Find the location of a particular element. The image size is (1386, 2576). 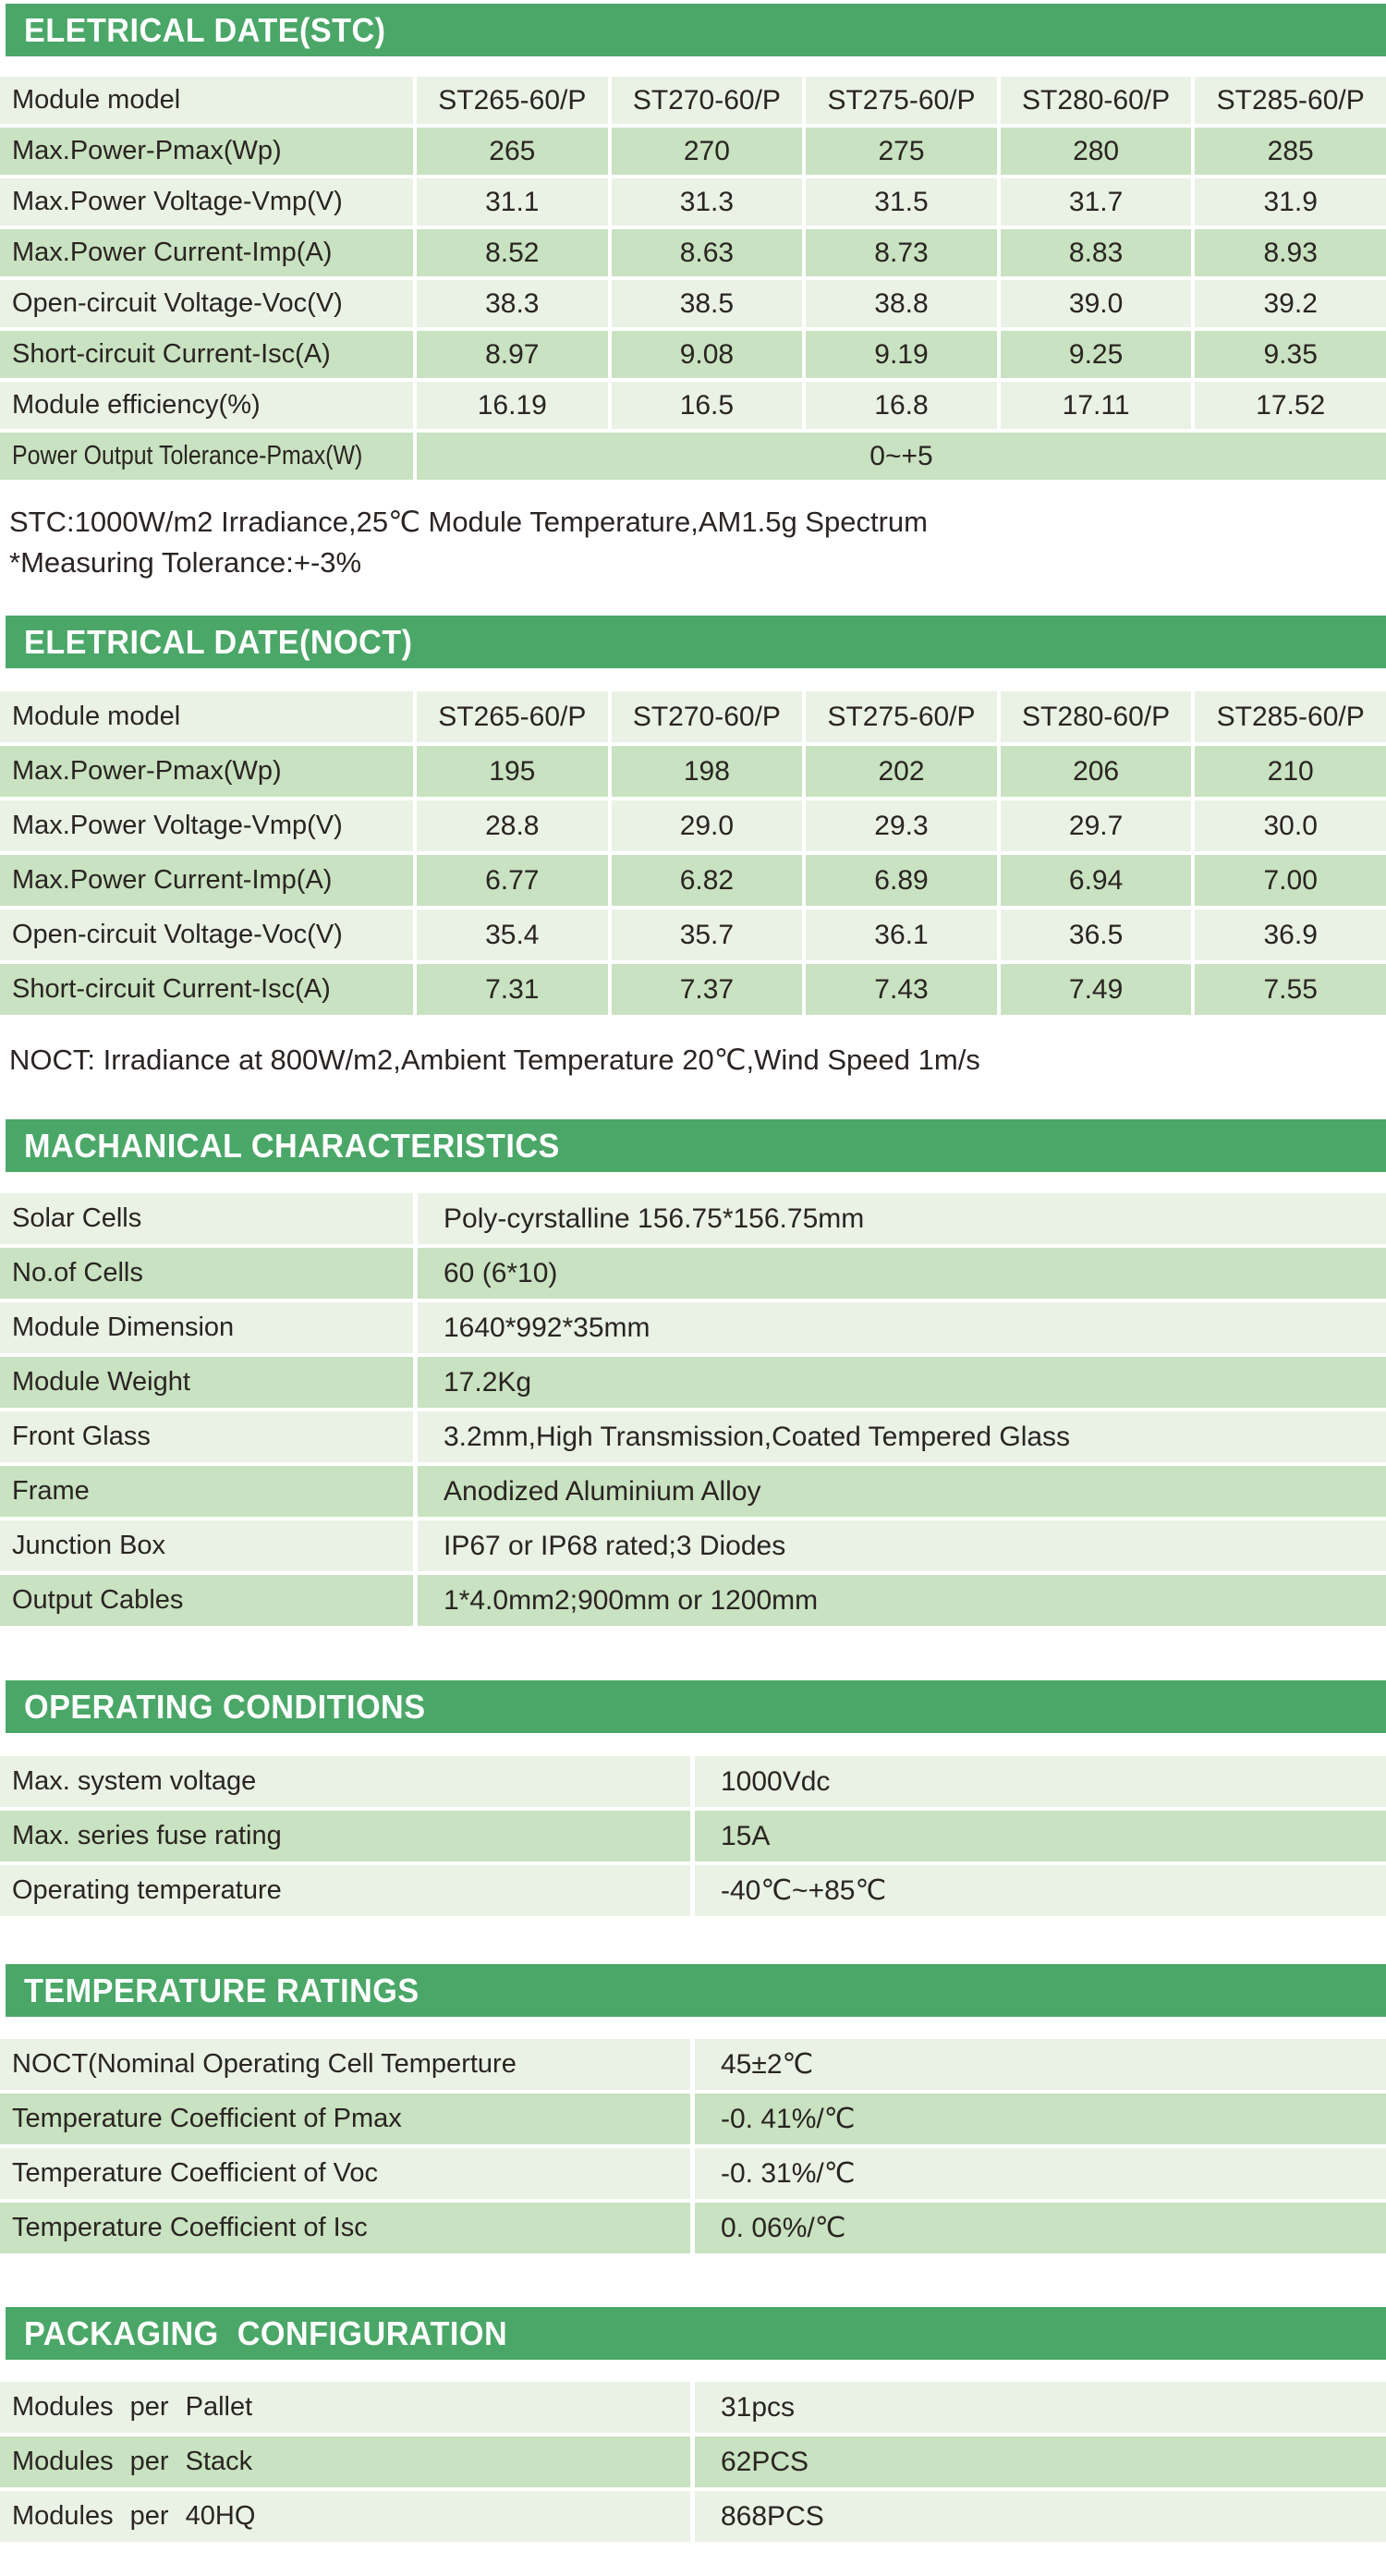

mech-row-label: Module Weight is located at coordinates (206, 1382).